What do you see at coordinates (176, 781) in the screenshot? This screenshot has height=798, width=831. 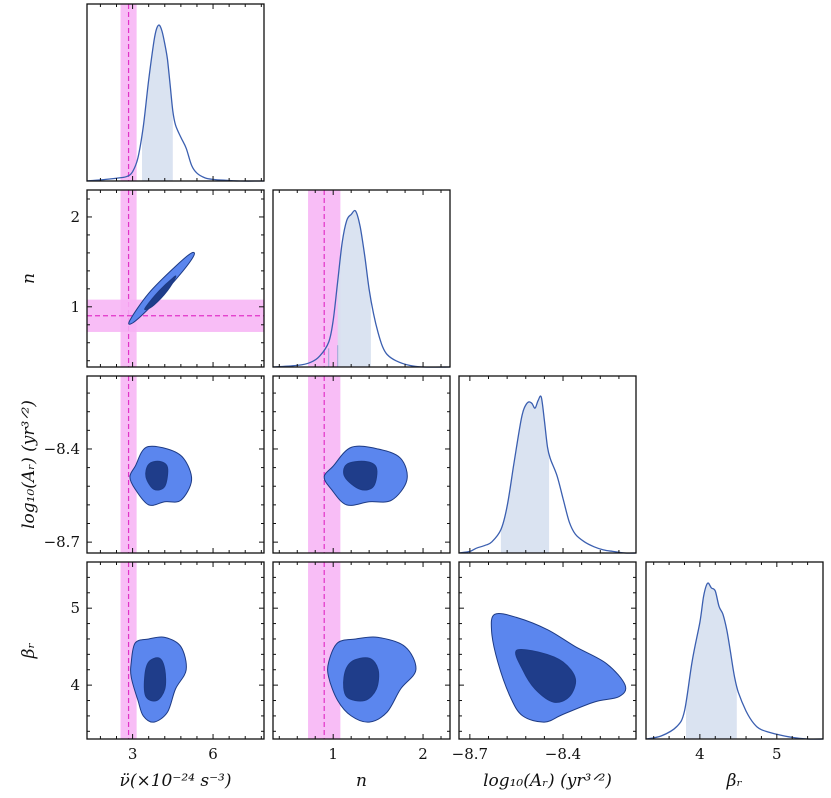 I see `x-axis-label-nuddot: ν̈(×10⁻²⁴ s⁻³)` at bounding box center [176, 781].